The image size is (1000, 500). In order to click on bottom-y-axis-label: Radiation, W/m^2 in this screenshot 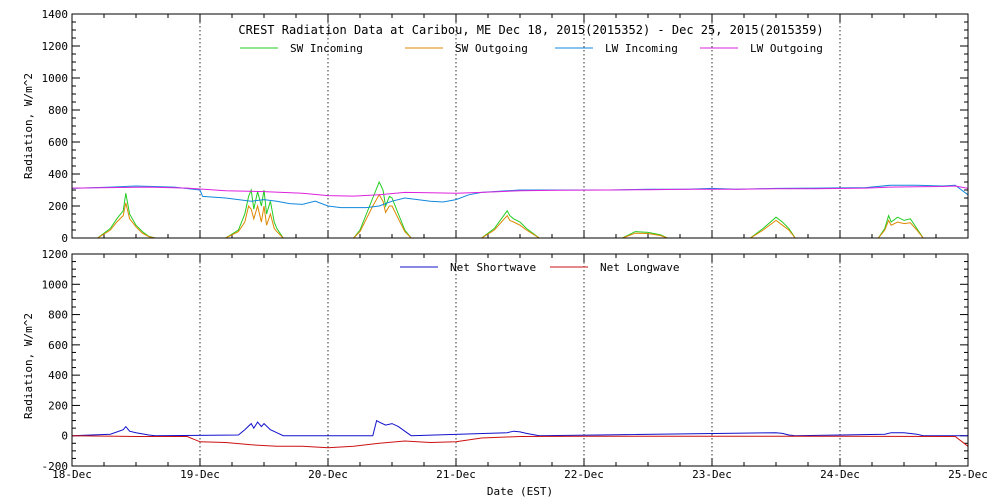, I will do `click(28, 366)`.